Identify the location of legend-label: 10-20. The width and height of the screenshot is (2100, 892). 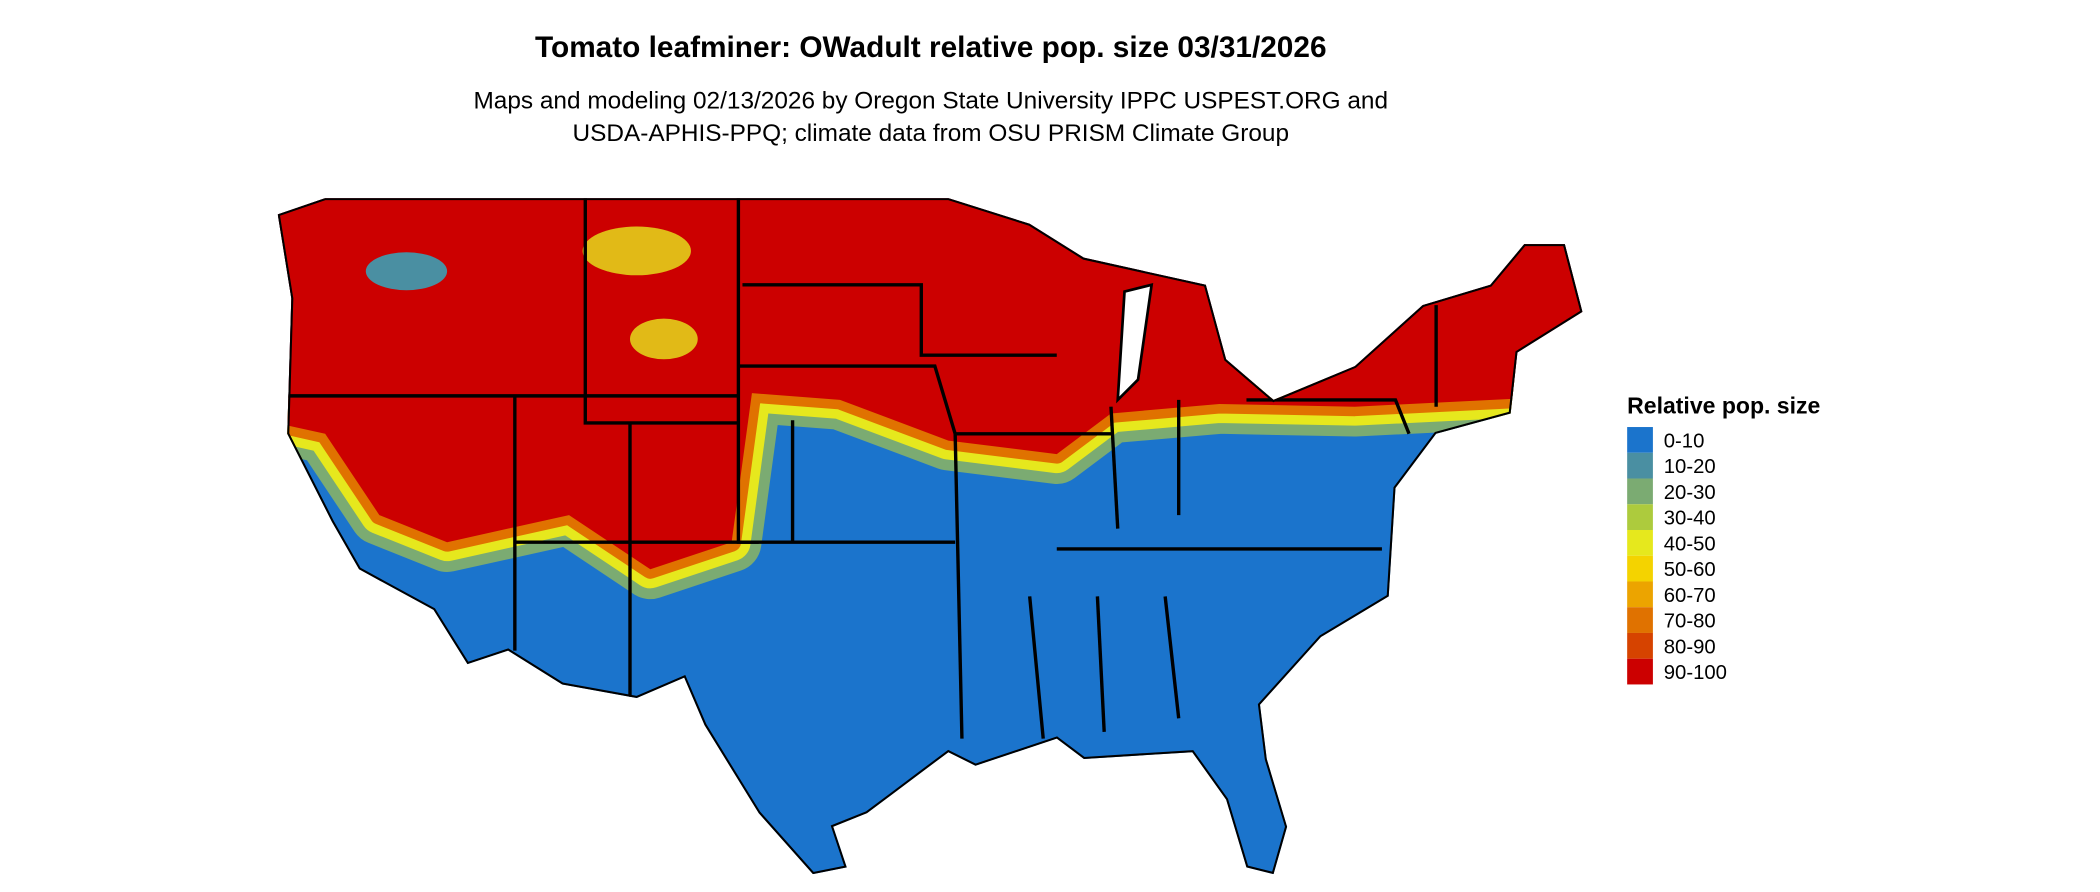
(1690, 467).